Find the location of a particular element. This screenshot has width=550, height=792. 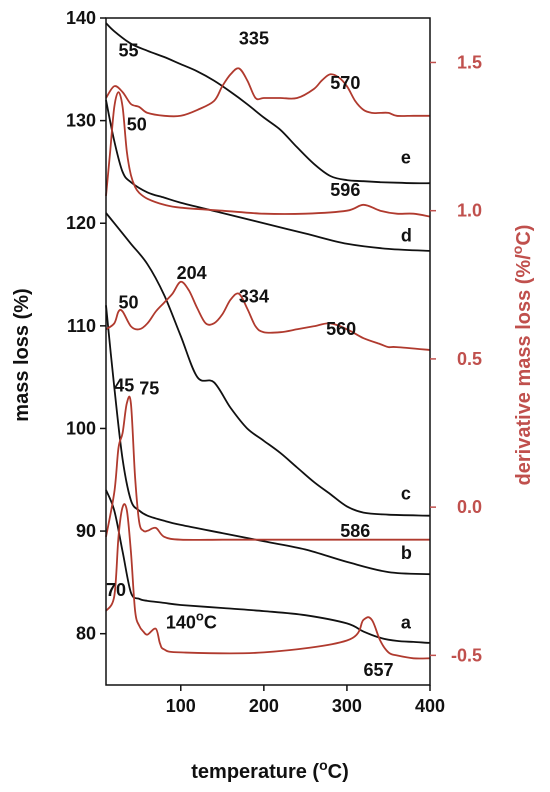

derivative-curve-c is located at coordinates (268, 315).